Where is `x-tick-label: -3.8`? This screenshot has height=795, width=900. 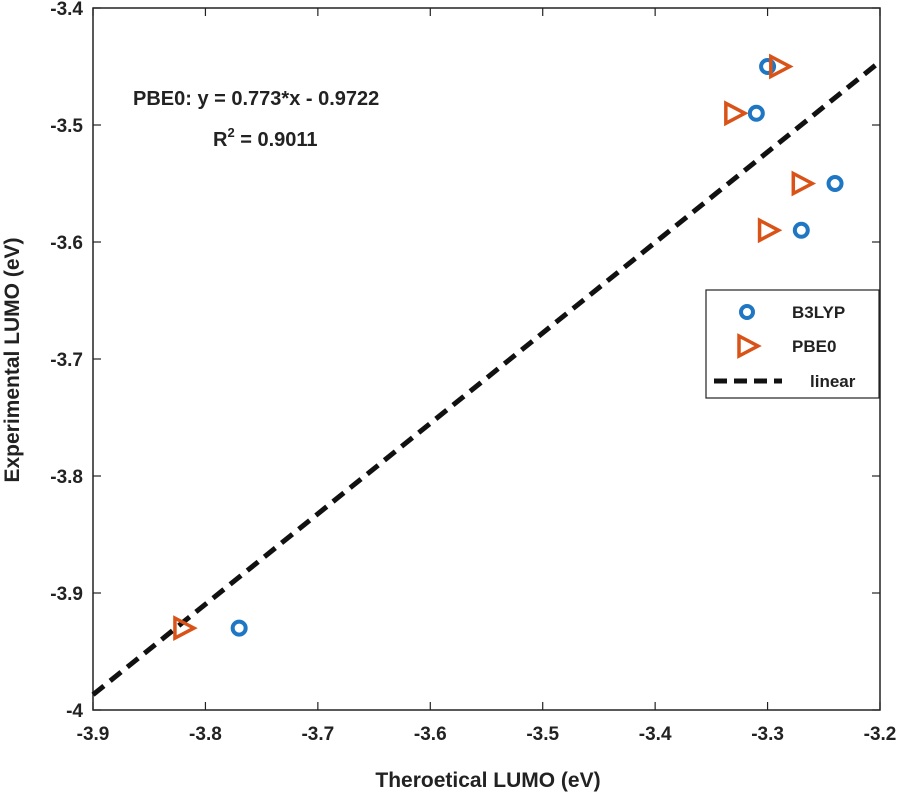
x-tick-label: -3.8 is located at coordinates (205, 734).